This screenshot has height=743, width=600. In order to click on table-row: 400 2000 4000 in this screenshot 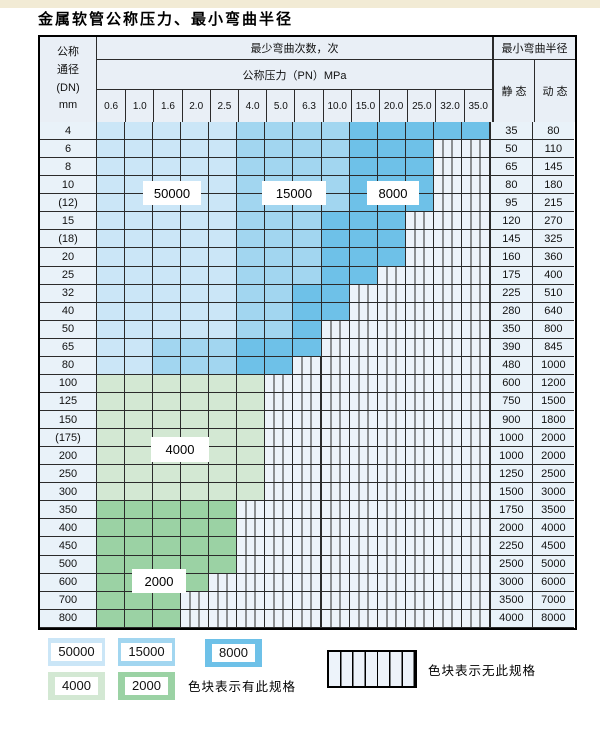, I will do `click(307, 528)`.